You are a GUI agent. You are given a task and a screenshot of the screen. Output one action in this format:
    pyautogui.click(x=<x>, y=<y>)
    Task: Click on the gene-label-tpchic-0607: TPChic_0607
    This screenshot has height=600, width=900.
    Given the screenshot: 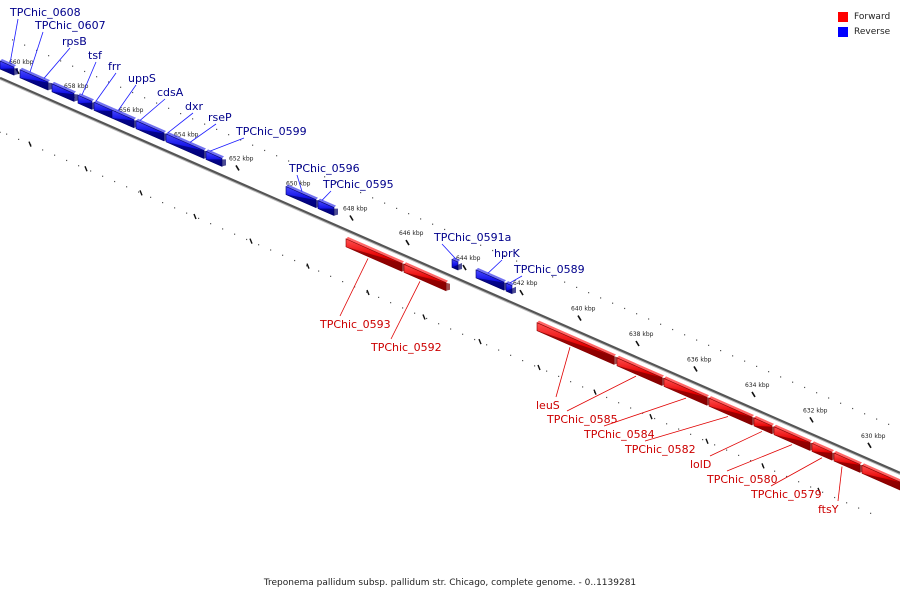 What is the action you would take?
    pyautogui.click(x=70, y=25)
    